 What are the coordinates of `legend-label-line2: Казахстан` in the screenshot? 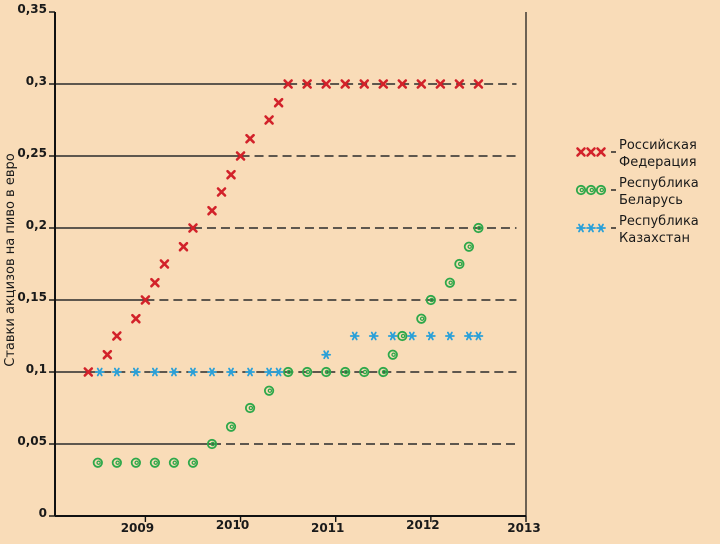 It's located at (654, 238).